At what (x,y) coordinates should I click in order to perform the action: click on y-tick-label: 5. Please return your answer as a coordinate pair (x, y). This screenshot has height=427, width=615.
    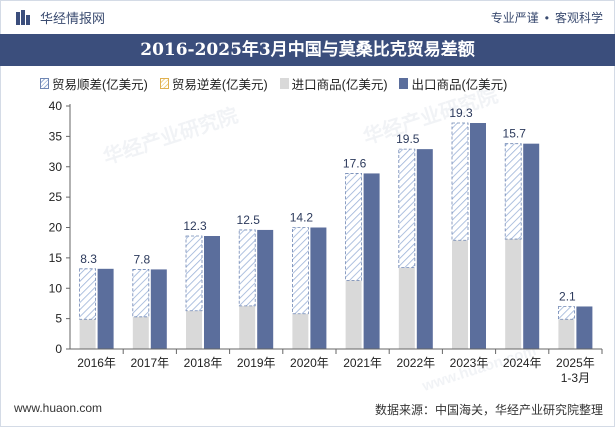
    Looking at the image, I should click on (58, 319).